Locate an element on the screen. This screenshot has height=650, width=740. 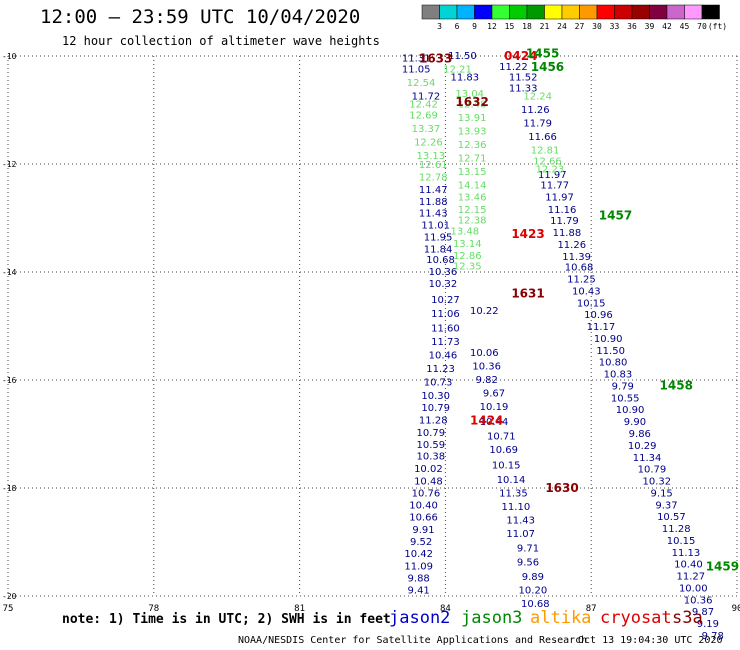
wave-height-label: 12.35 is located at coordinates (467, 267).